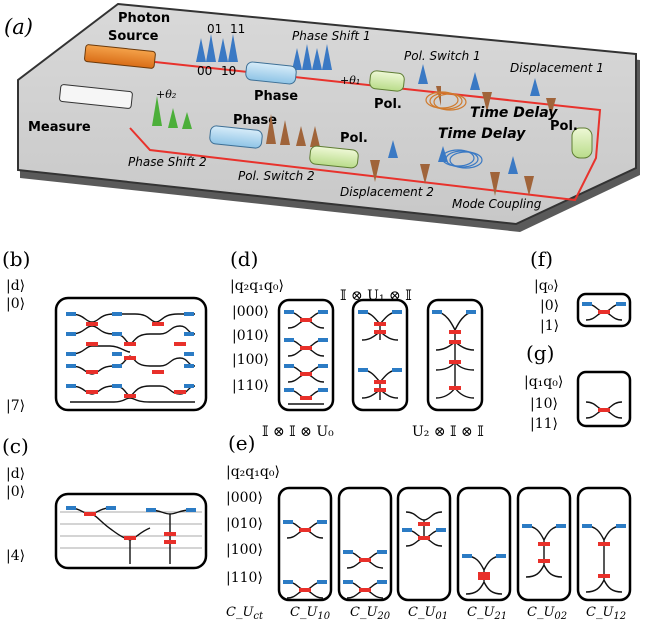  Describe the element at coordinates (604, 304) in the screenshot. I see `panel-f-gratings` at that location.